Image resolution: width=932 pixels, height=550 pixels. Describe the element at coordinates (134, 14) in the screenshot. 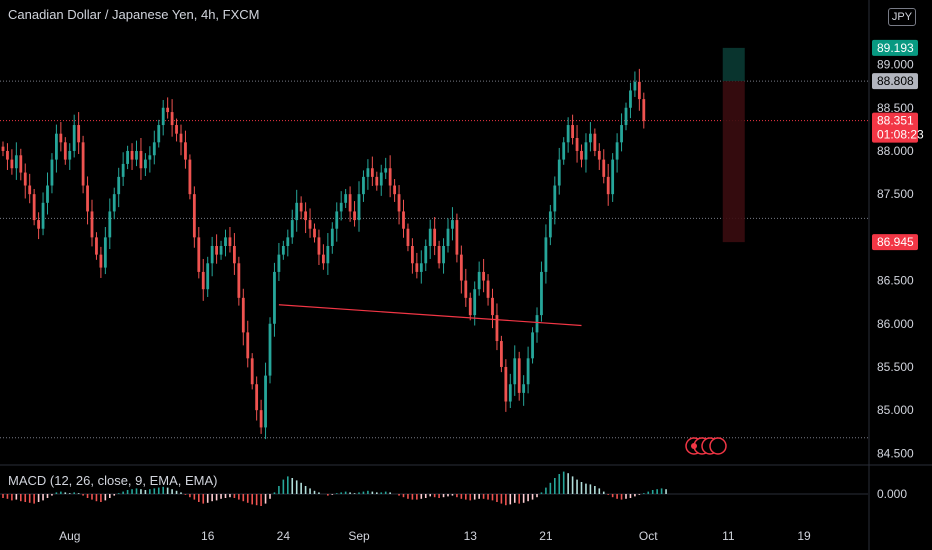

I see `chart-title: Canadian Dollar / Japanese Yen, 4h, FXCM` at that location.